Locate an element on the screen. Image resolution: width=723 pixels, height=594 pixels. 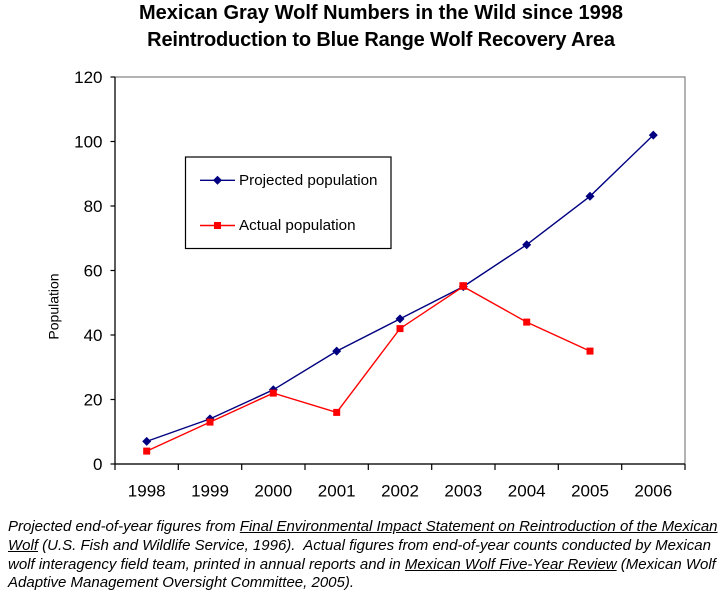
svg-text: 2001 is located at coordinates (337, 491).